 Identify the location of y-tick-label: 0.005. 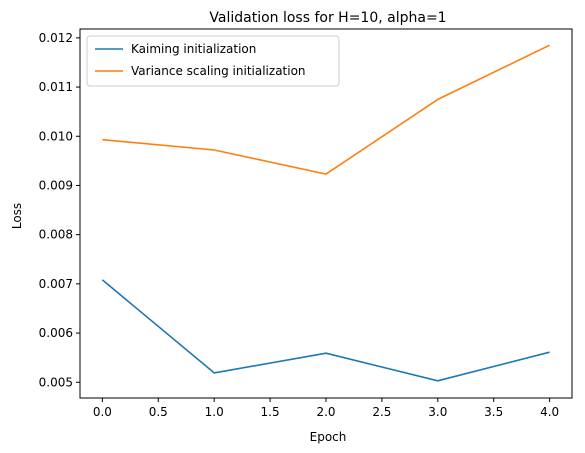
(56, 382).